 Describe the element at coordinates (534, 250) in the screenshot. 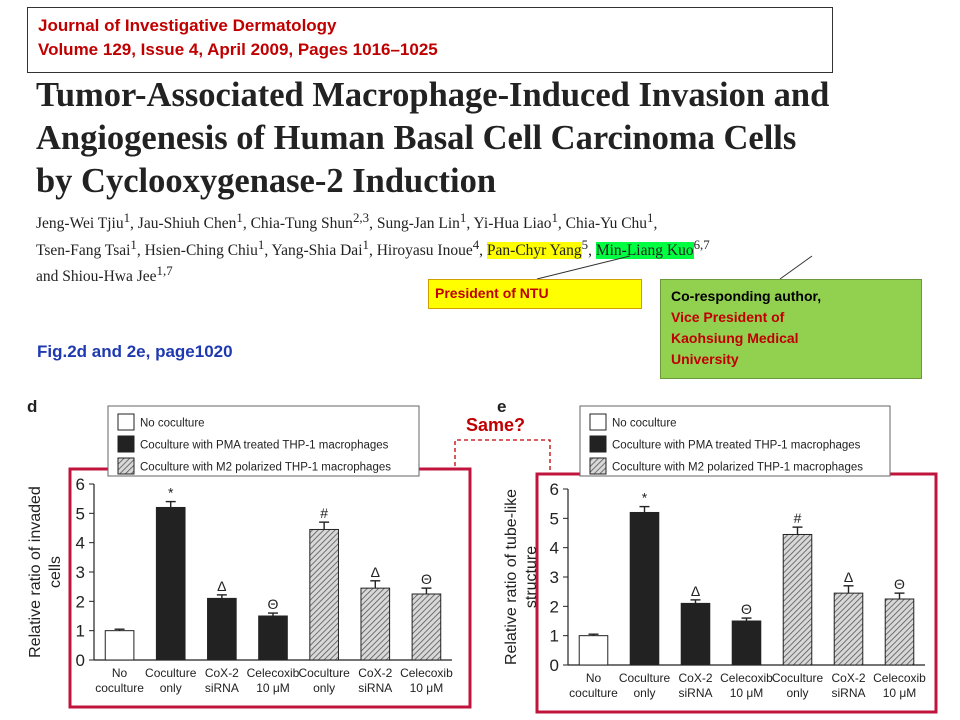

I see `highlighted-author-yellow: Pan-Chyr Yang` at that location.